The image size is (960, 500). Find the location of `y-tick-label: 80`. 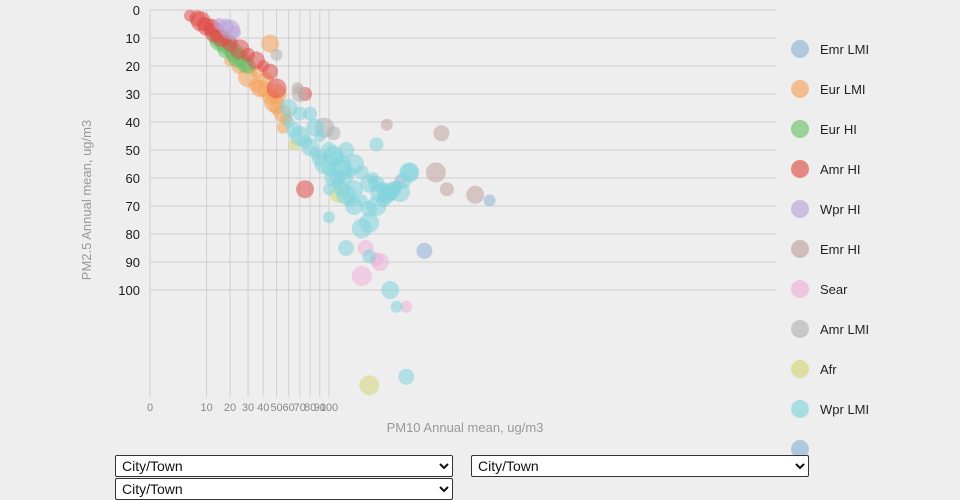

y-tick-label: 80 is located at coordinates (133, 234).